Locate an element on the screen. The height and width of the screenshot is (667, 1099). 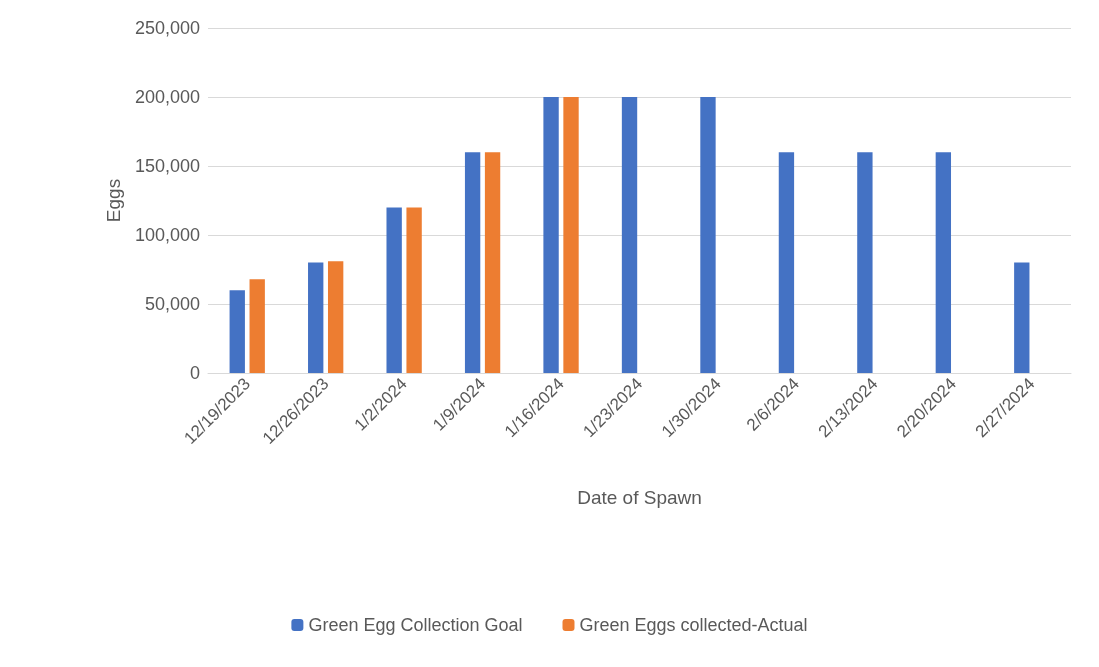
y-tick-label: 150,000 is located at coordinates (167, 166).